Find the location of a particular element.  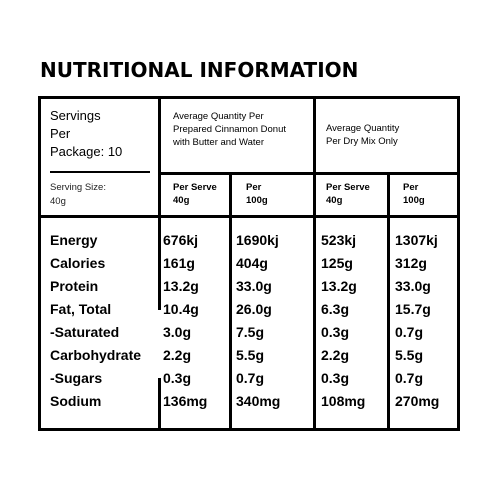

value-dry-100g: 1307kj is located at coordinates (416, 240).